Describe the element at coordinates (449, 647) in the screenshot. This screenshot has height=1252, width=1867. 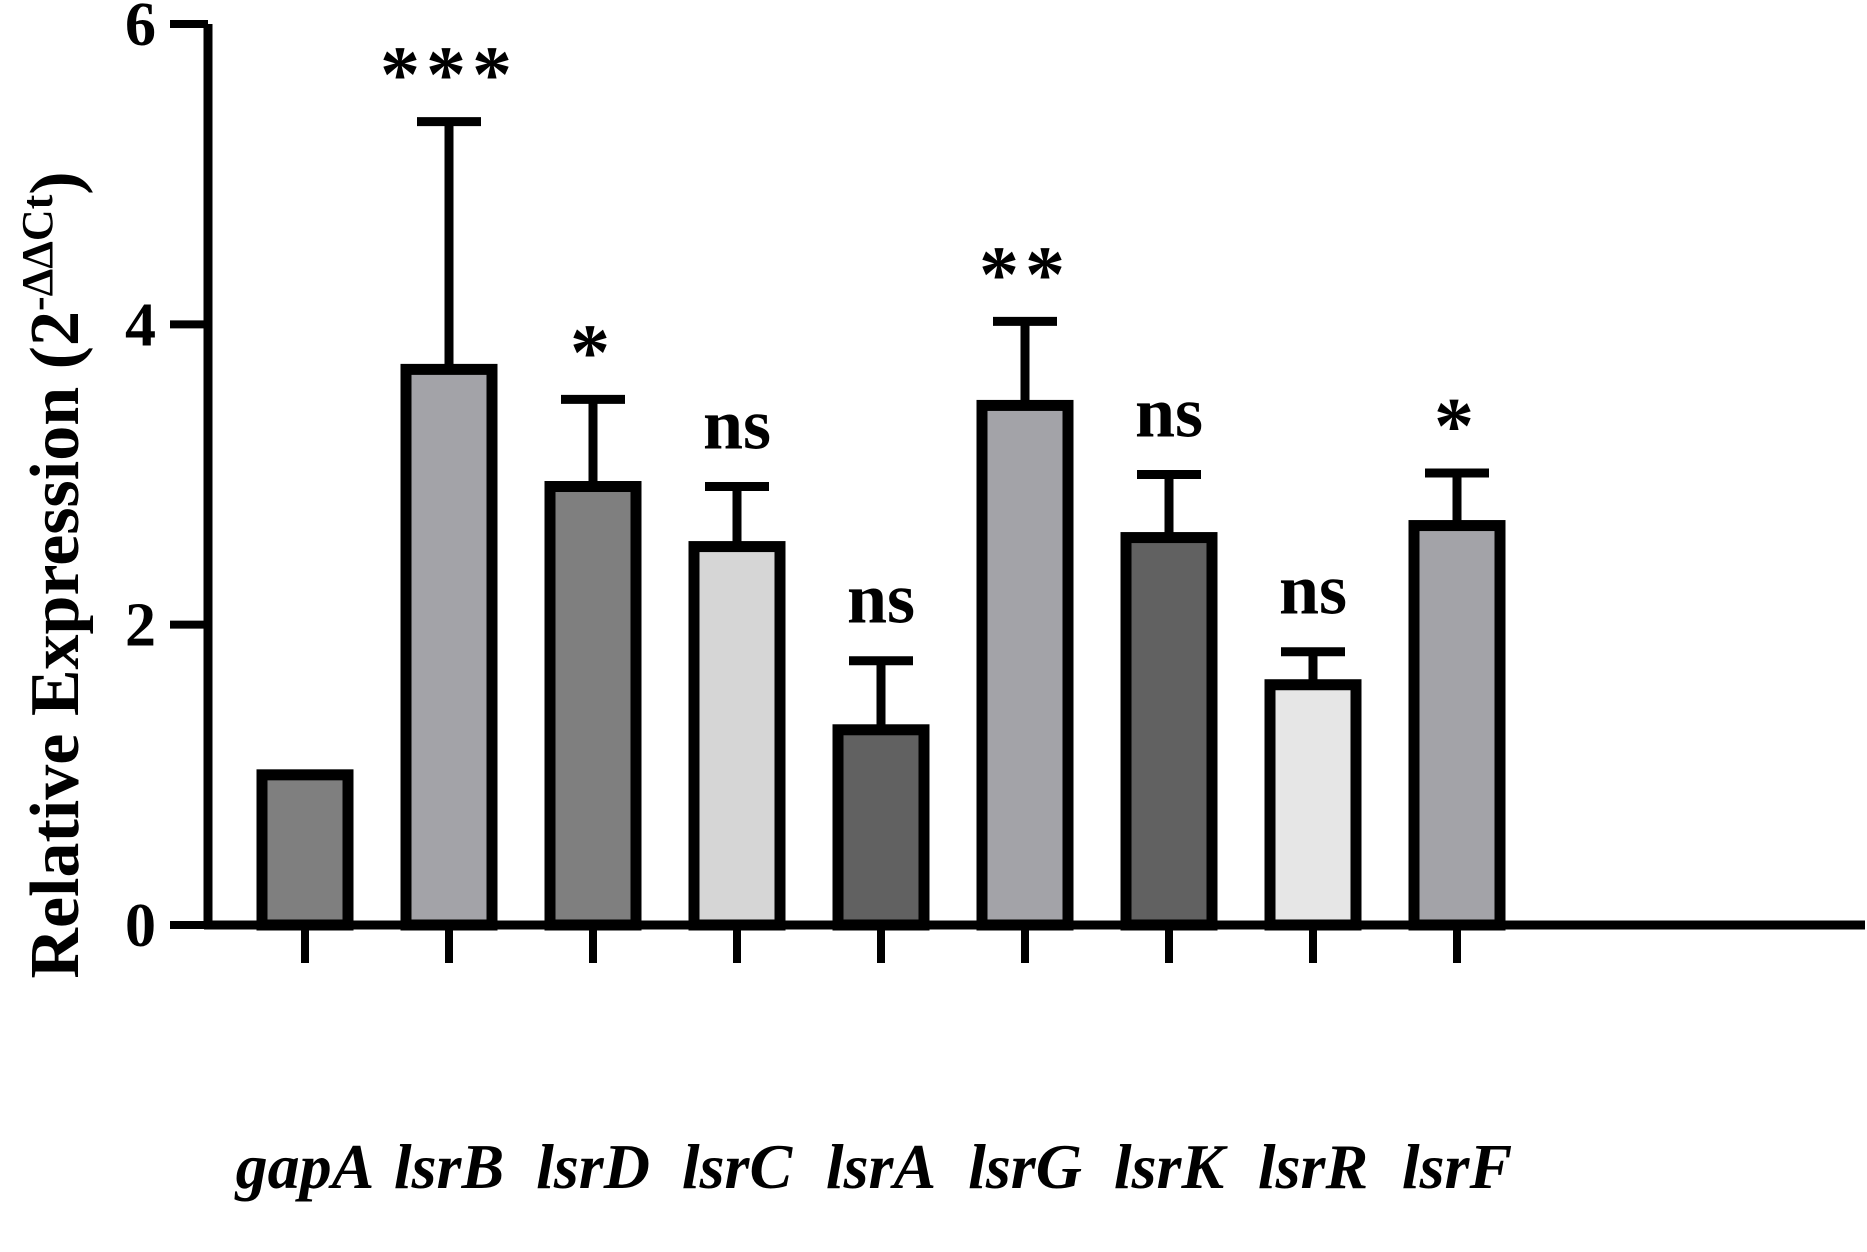
I see `bar-lsrB` at that location.